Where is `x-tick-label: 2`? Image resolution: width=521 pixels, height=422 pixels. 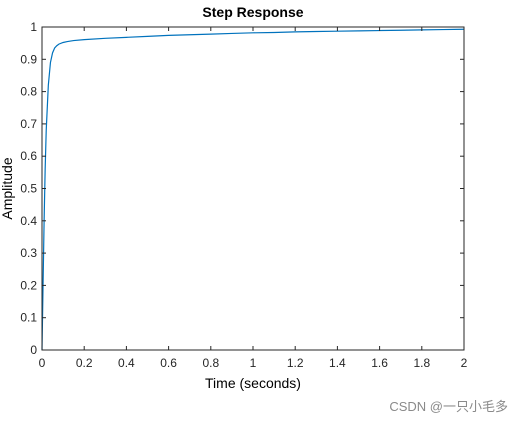
x-tick-label: 2 is located at coordinates (464, 363).